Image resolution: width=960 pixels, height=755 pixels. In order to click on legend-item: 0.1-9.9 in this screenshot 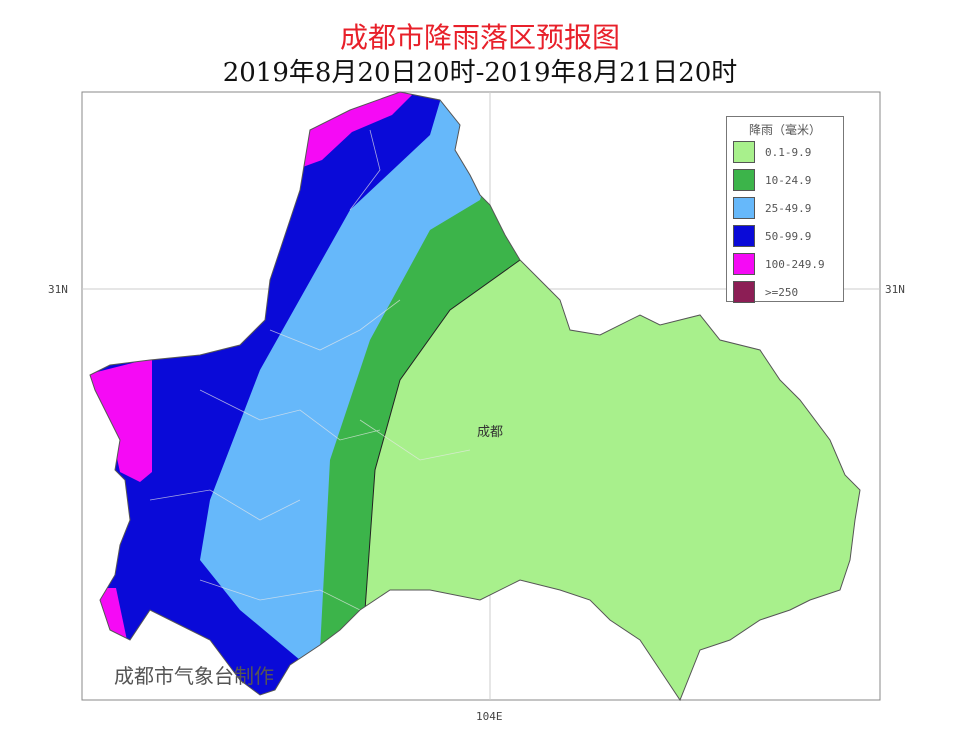, I will do `click(785, 152)`.